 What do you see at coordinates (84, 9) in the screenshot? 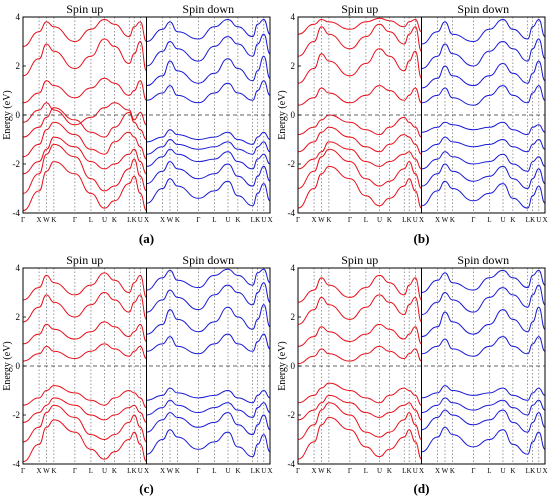
I see `subplot-title: Spin up` at bounding box center [84, 9].